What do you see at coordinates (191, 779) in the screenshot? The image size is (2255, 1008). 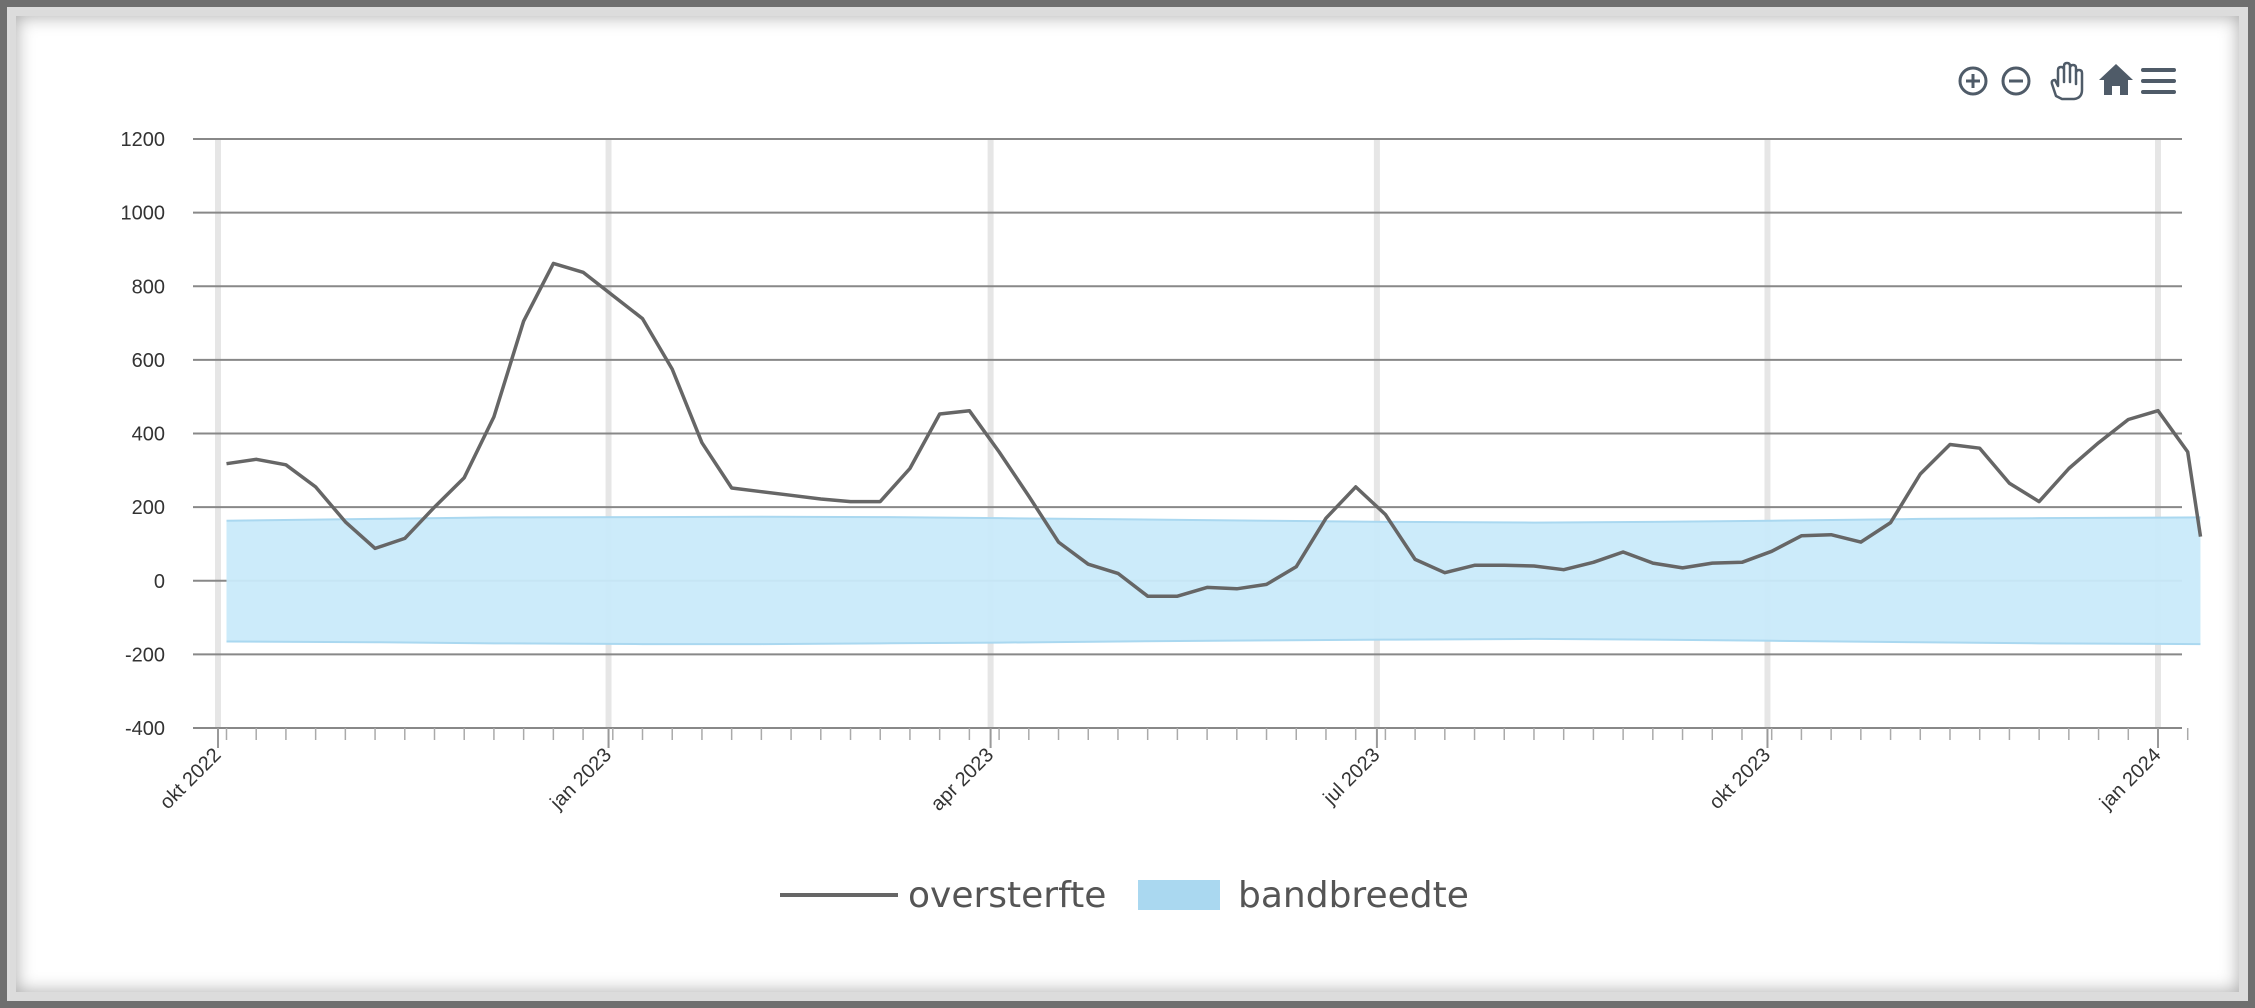 I see `x-tick-label: okt 2022` at bounding box center [191, 779].